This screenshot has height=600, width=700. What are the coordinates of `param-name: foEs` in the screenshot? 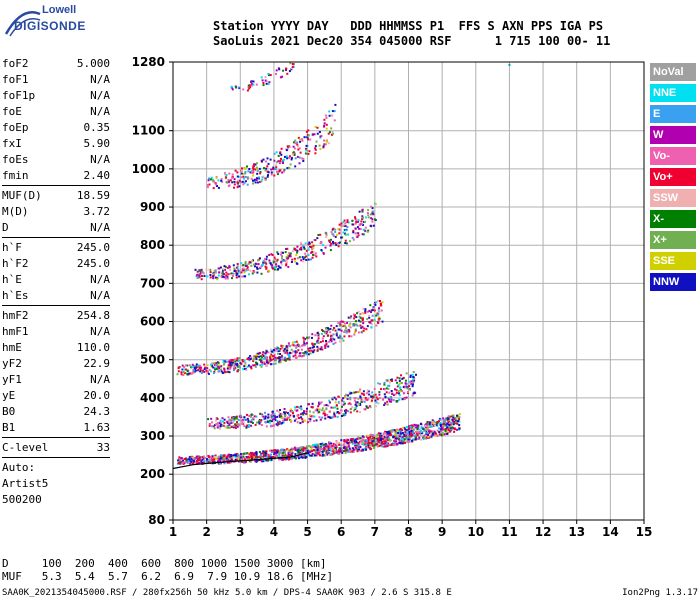 It's located at (15, 159).